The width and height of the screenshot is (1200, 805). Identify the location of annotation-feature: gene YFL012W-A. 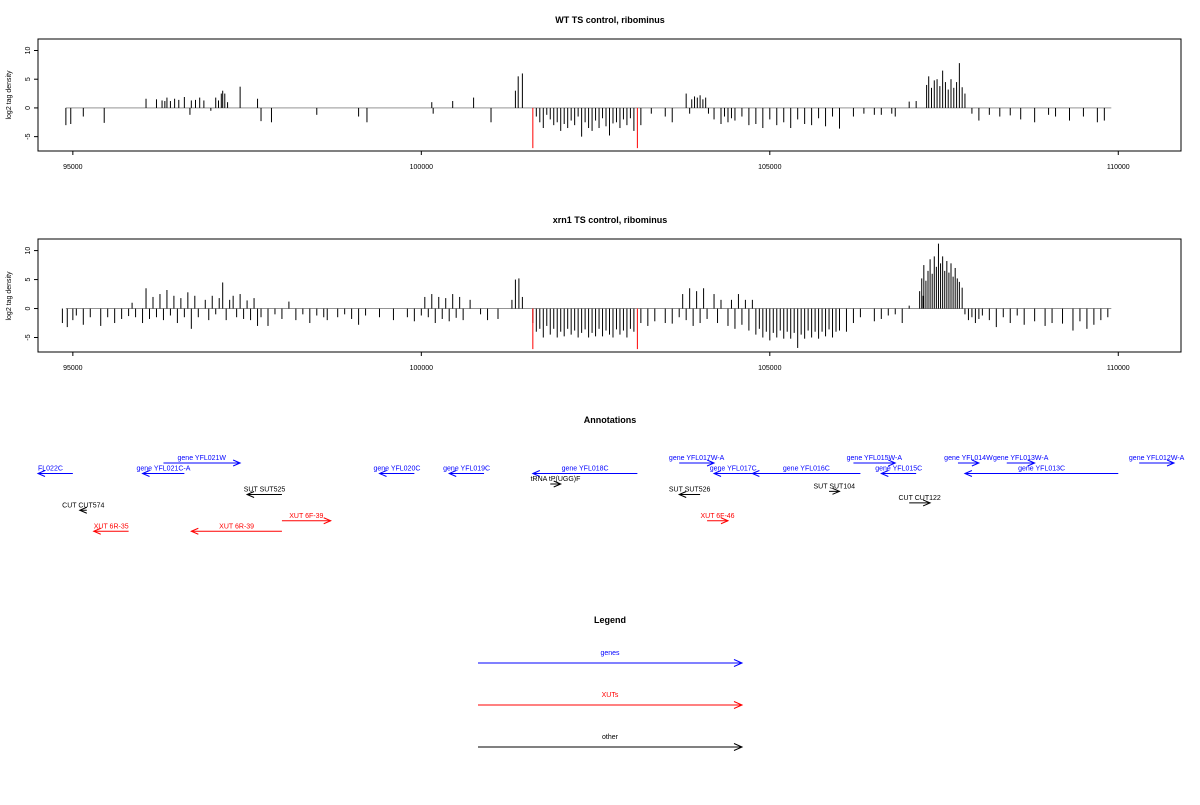
(1157, 461).